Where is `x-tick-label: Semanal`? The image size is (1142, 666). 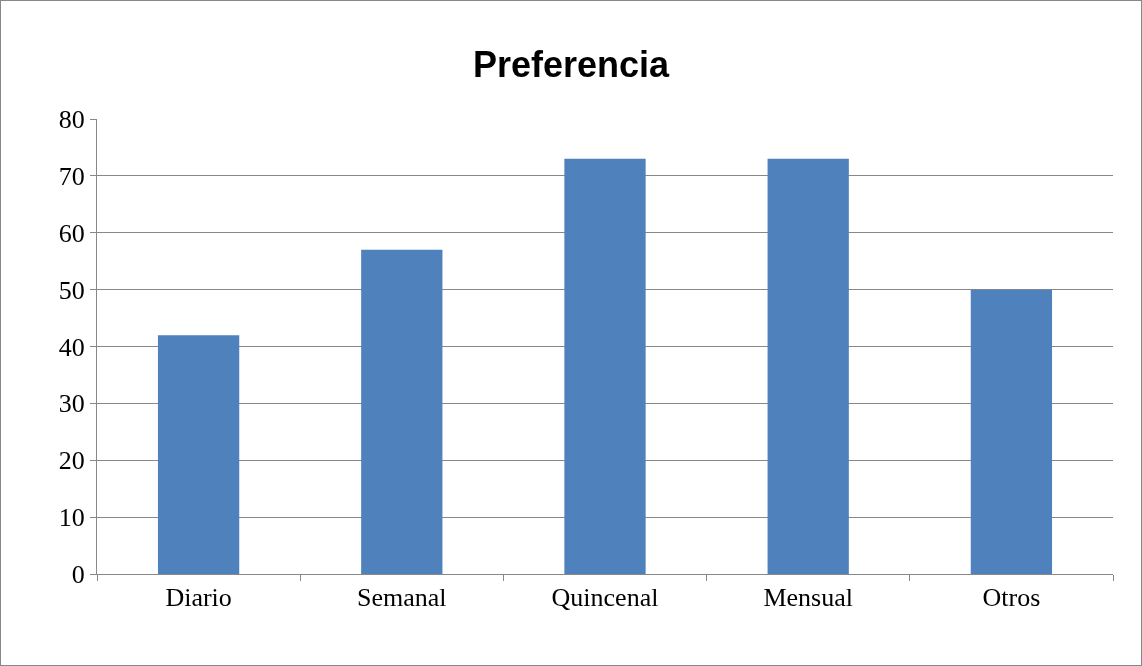 x-tick-label: Semanal is located at coordinates (402, 598).